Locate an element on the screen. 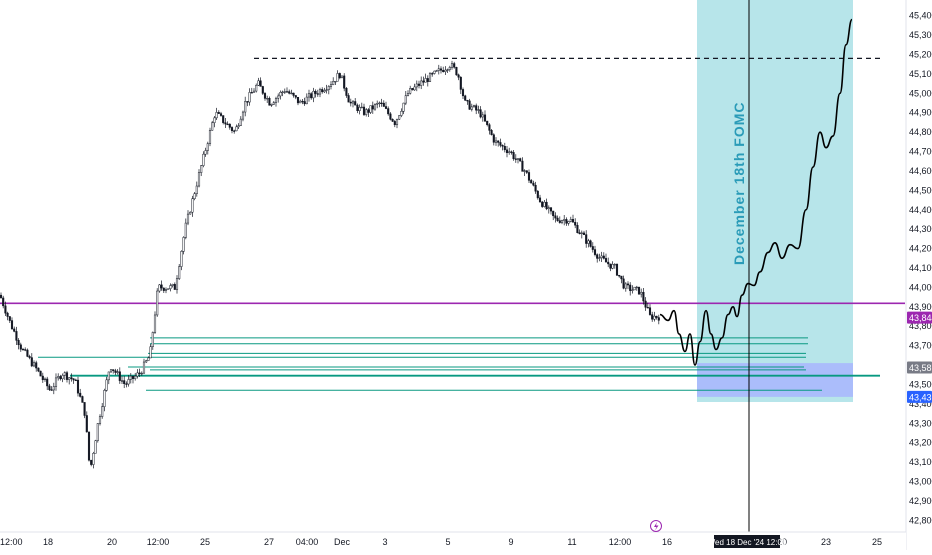 Image resolution: width=932 pixels, height=555 pixels. price-tick-label: 45,000 is located at coordinates (920, 93).